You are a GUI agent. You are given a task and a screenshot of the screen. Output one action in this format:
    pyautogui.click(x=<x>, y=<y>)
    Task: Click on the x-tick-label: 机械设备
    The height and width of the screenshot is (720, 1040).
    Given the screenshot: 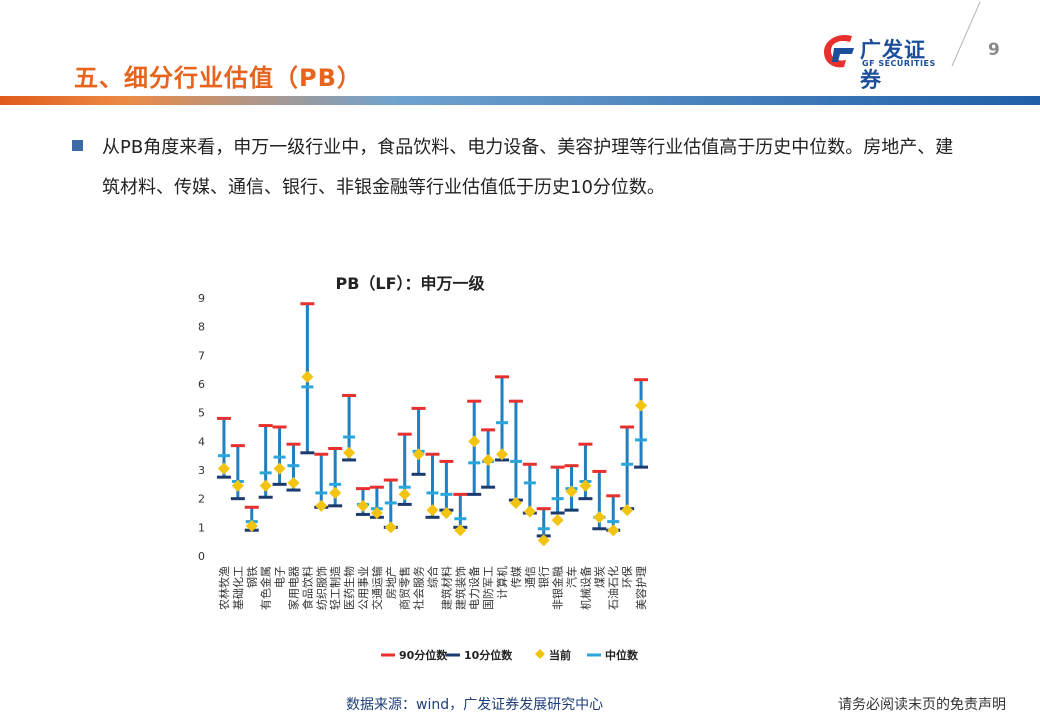 What is the action you would take?
    pyautogui.click(x=585, y=588)
    